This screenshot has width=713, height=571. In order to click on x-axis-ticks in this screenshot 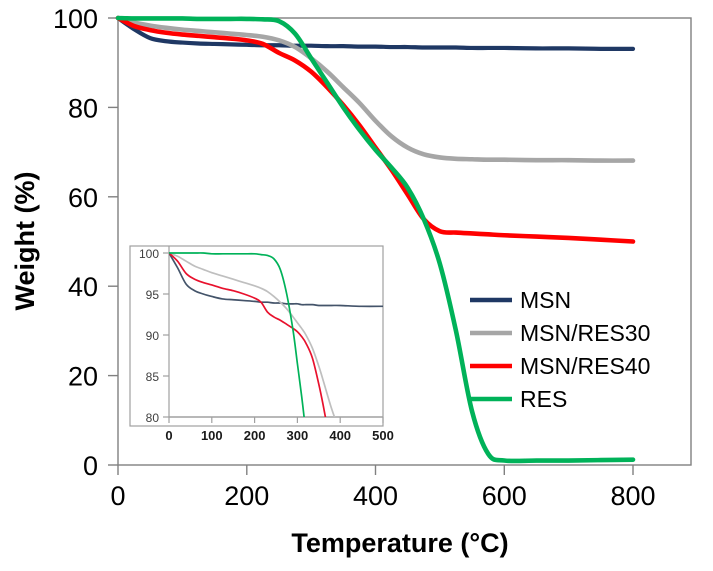, I will do `click(375, 470)`.